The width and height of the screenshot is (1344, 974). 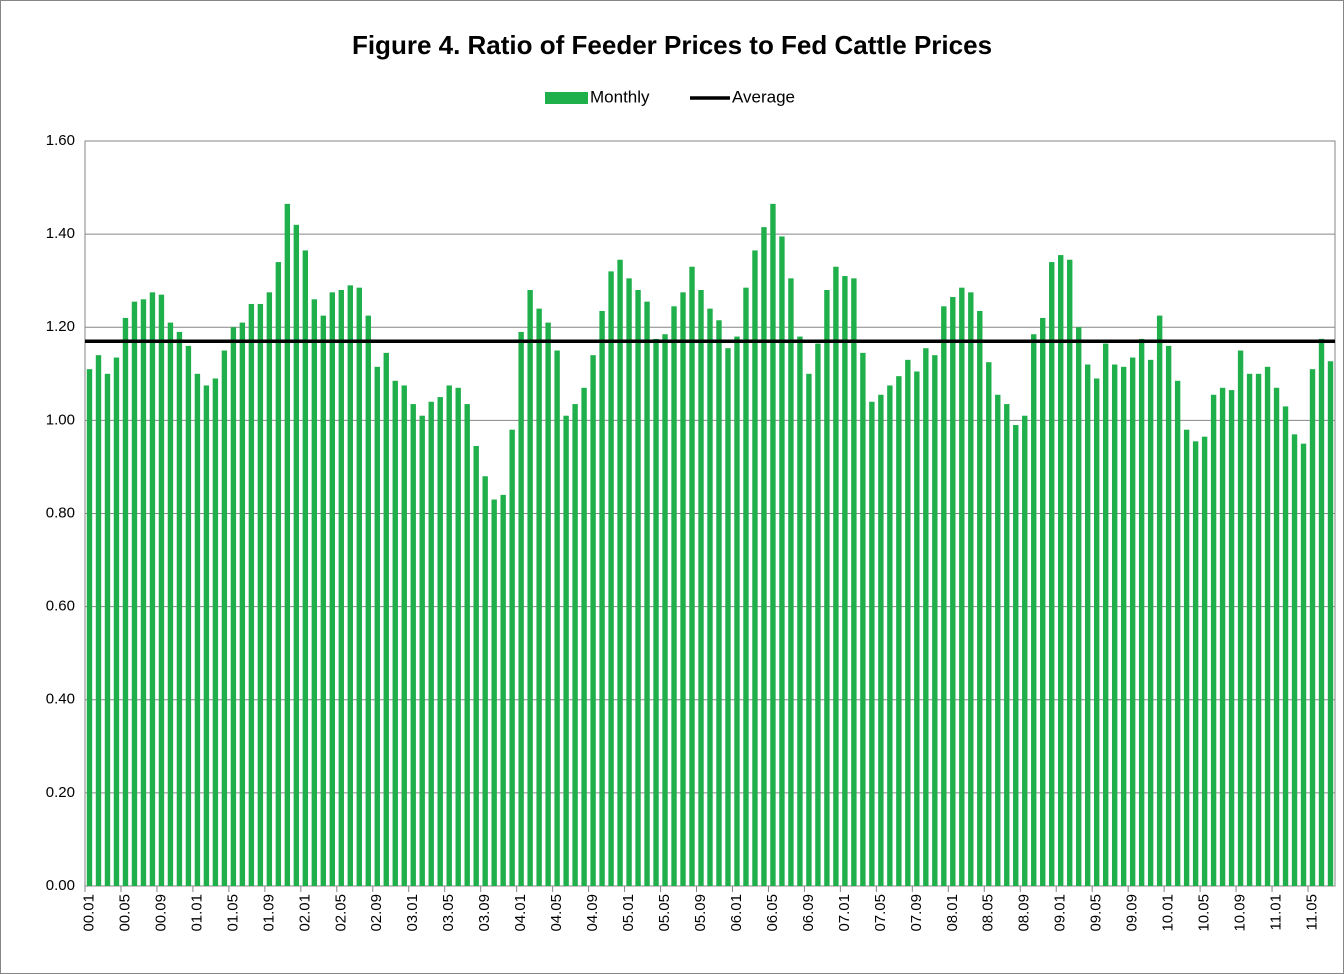 What do you see at coordinates (340, 913) in the screenshot?
I see `x-tick-label: 02.05` at bounding box center [340, 913].